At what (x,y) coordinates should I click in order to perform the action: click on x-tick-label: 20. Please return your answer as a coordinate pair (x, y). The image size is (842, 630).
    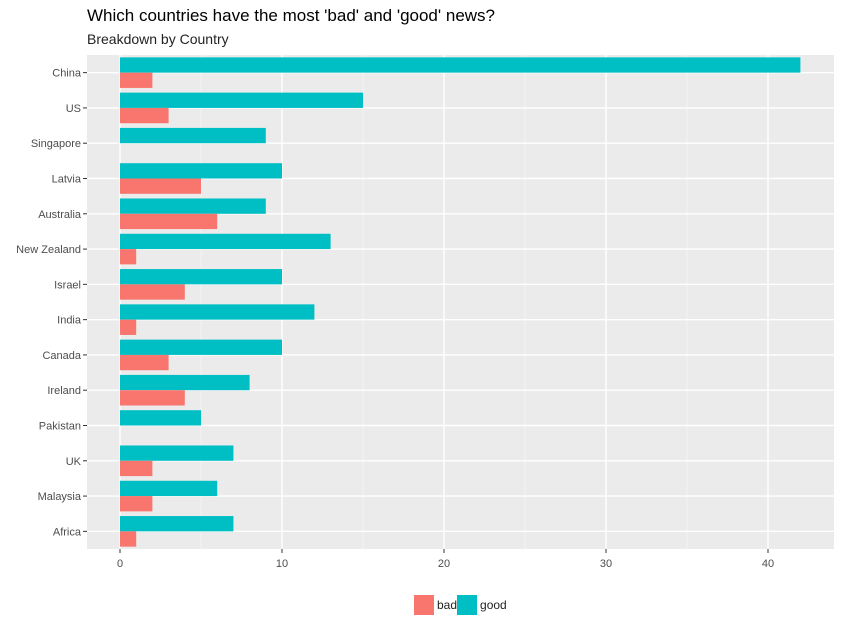
    Looking at the image, I should click on (444, 564).